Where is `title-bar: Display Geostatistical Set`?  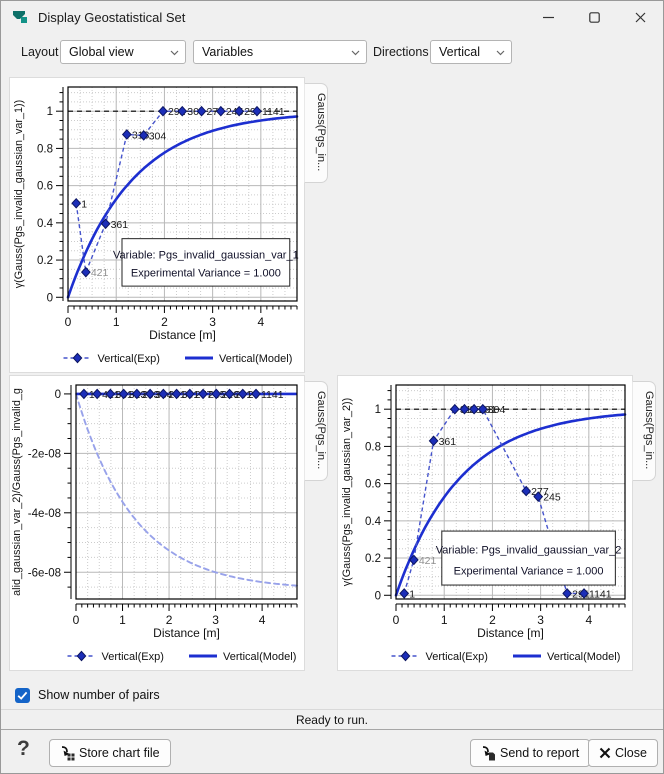
title-bar: Display Geostatistical Set is located at coordinates (332, 17).